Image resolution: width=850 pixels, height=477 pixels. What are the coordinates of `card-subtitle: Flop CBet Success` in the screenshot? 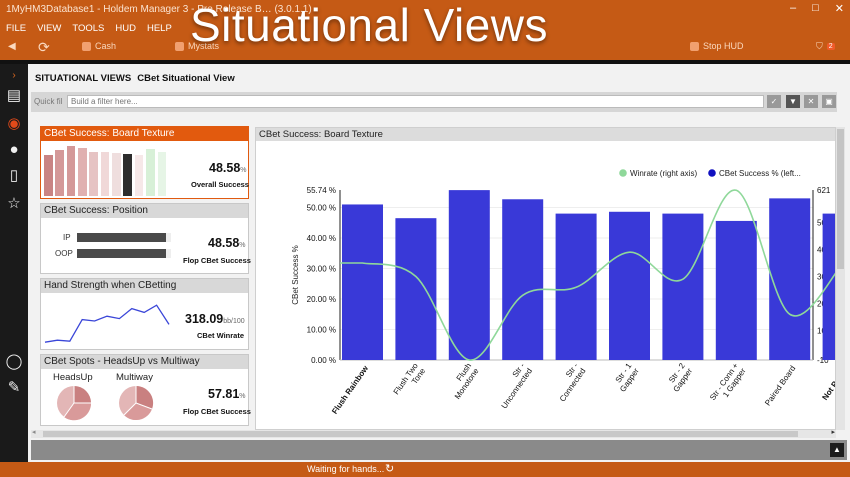 It's located at (217, 260).